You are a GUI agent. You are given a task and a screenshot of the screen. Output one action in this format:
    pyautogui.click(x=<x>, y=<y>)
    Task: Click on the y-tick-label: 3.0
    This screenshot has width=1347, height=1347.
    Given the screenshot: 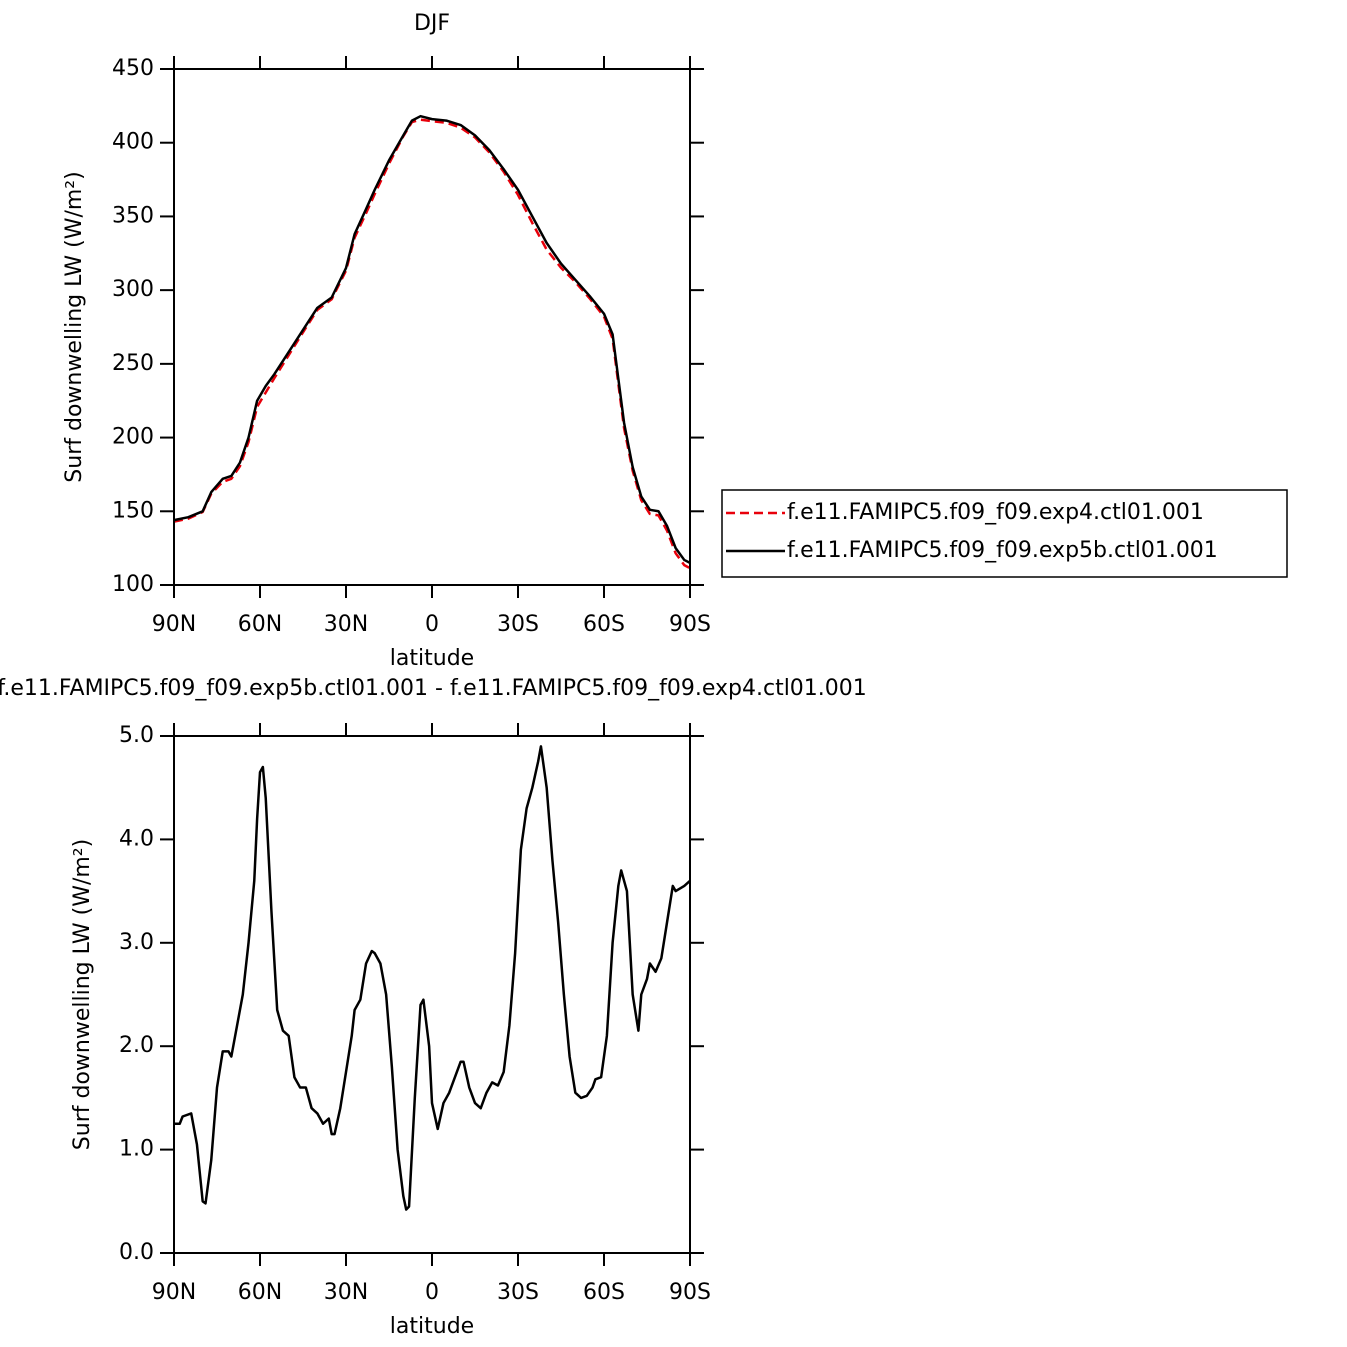 What is the action you would take?
    pyautogui.click(x=136, y=942)
    